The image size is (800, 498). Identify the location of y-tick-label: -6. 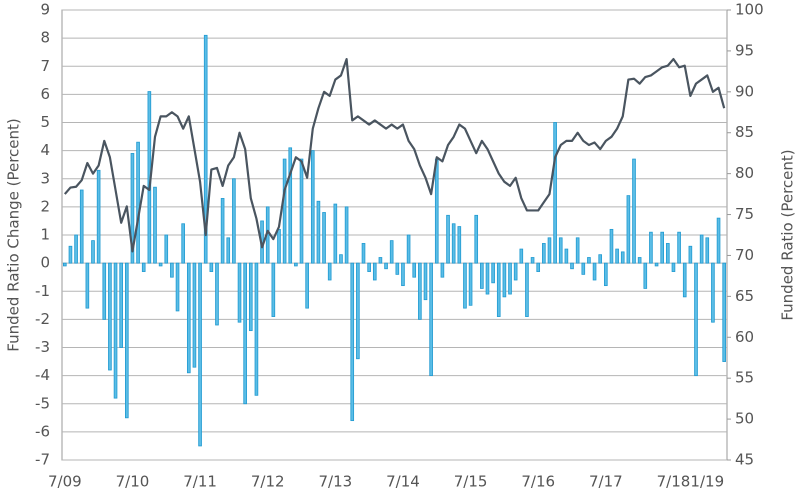
(42, 431).